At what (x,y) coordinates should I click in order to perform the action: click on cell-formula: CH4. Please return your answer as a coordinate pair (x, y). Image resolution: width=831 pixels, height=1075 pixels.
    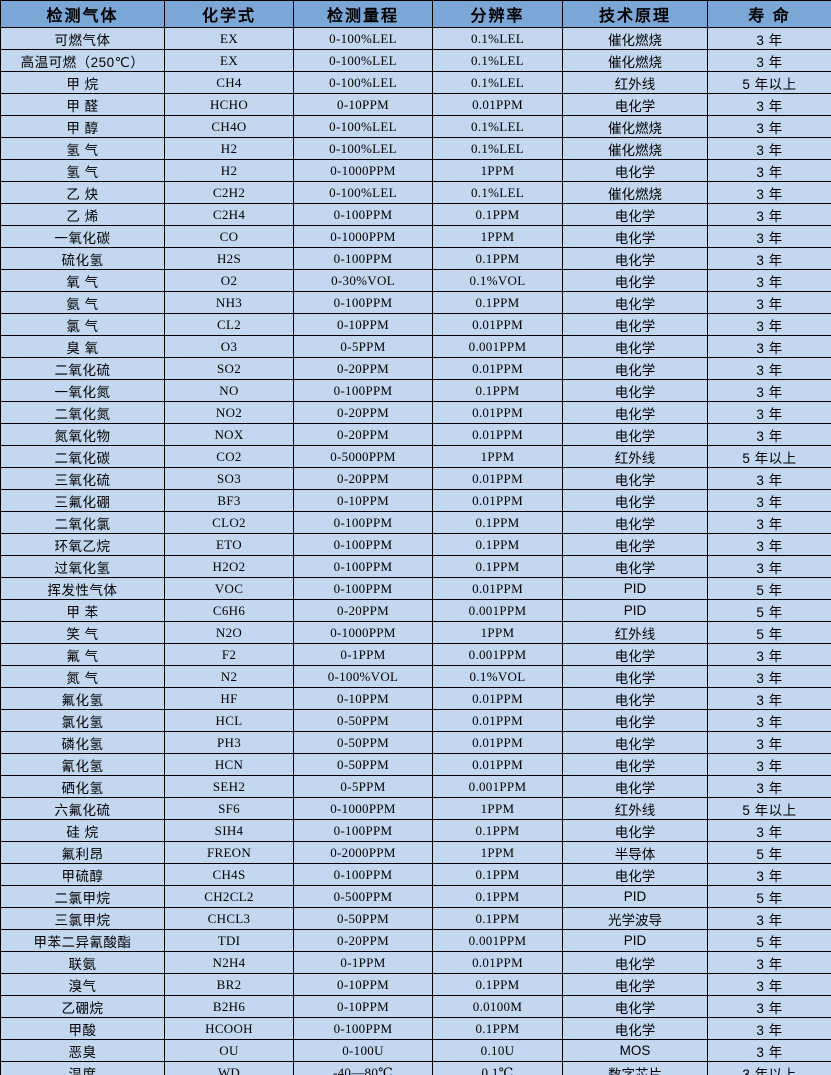
    Looking at the image, I should click on (229, 82).